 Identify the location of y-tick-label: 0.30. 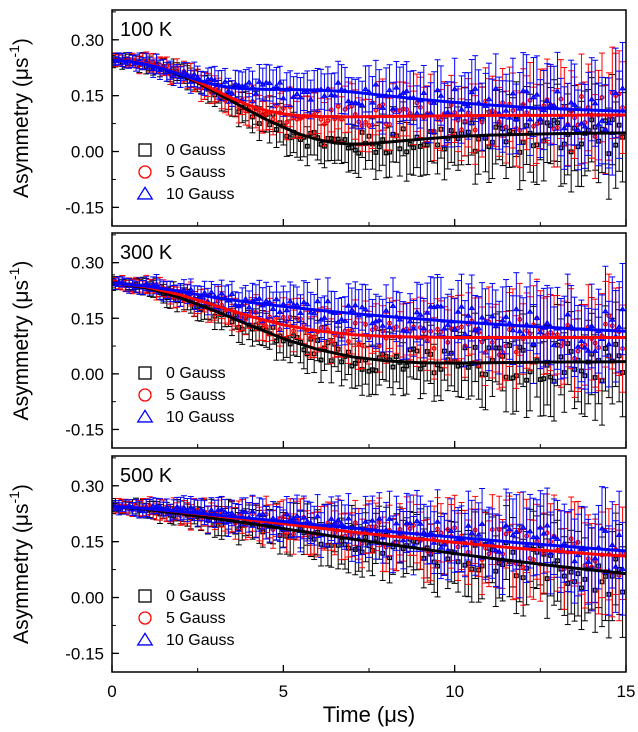
(87, 263).